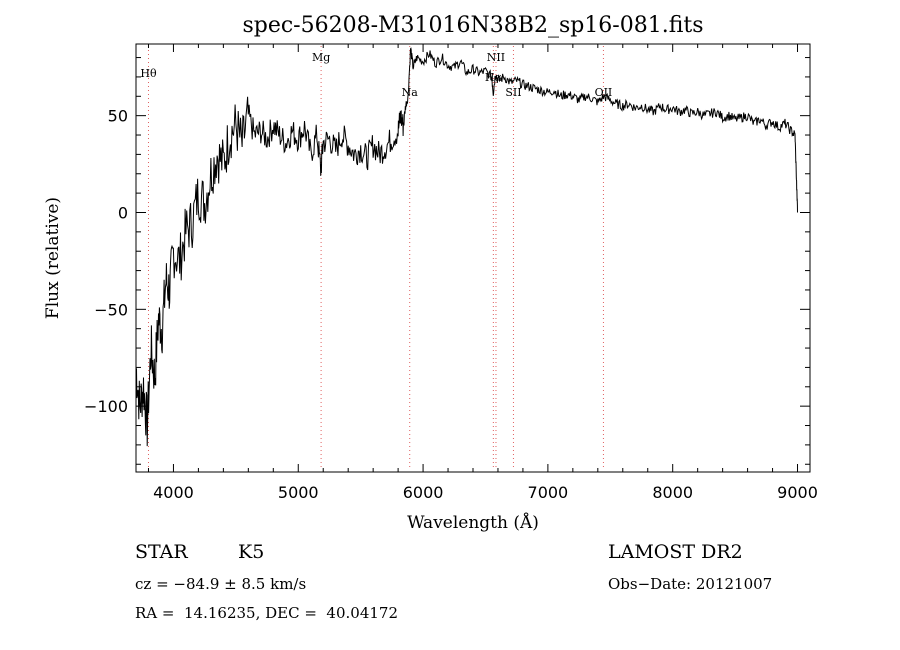 This screenshot has width=900, height=650. I want to click on x-tick-label: 7000, so click(548, 492).